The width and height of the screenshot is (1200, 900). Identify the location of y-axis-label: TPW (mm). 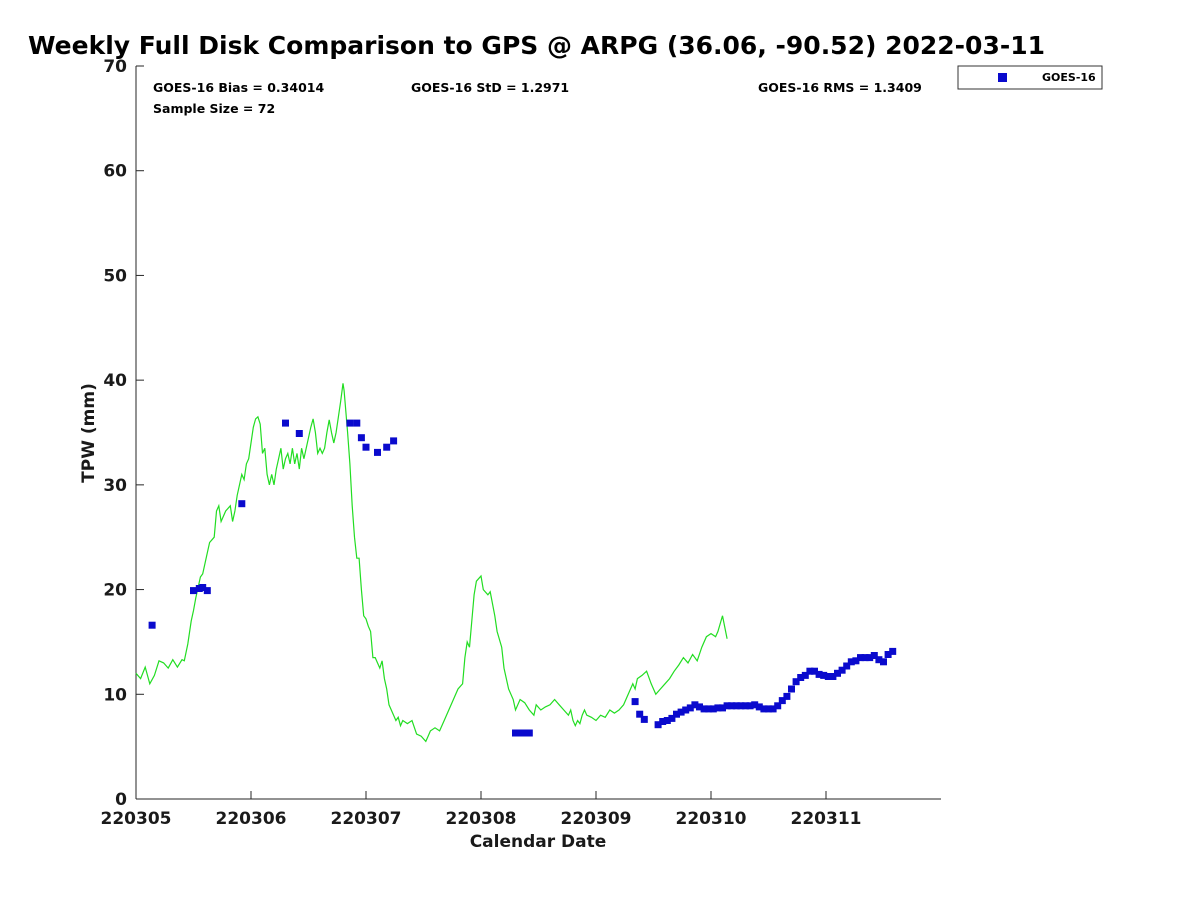
(89, 433).